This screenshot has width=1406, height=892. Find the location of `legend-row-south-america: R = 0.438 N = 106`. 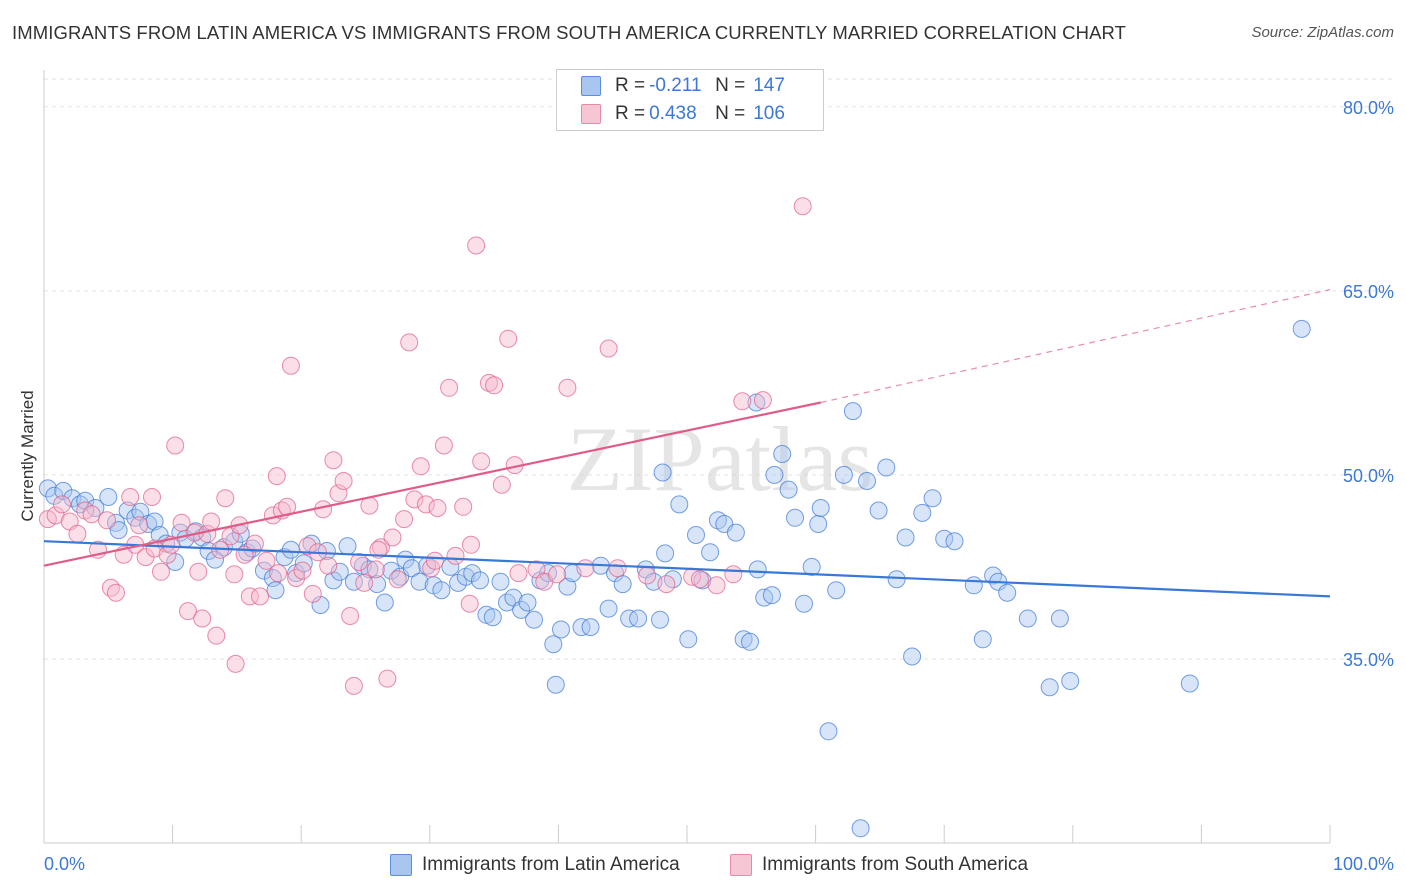

legend-row-south-america: R = 0.438 N = 106 is located at coordinates (683, 114).